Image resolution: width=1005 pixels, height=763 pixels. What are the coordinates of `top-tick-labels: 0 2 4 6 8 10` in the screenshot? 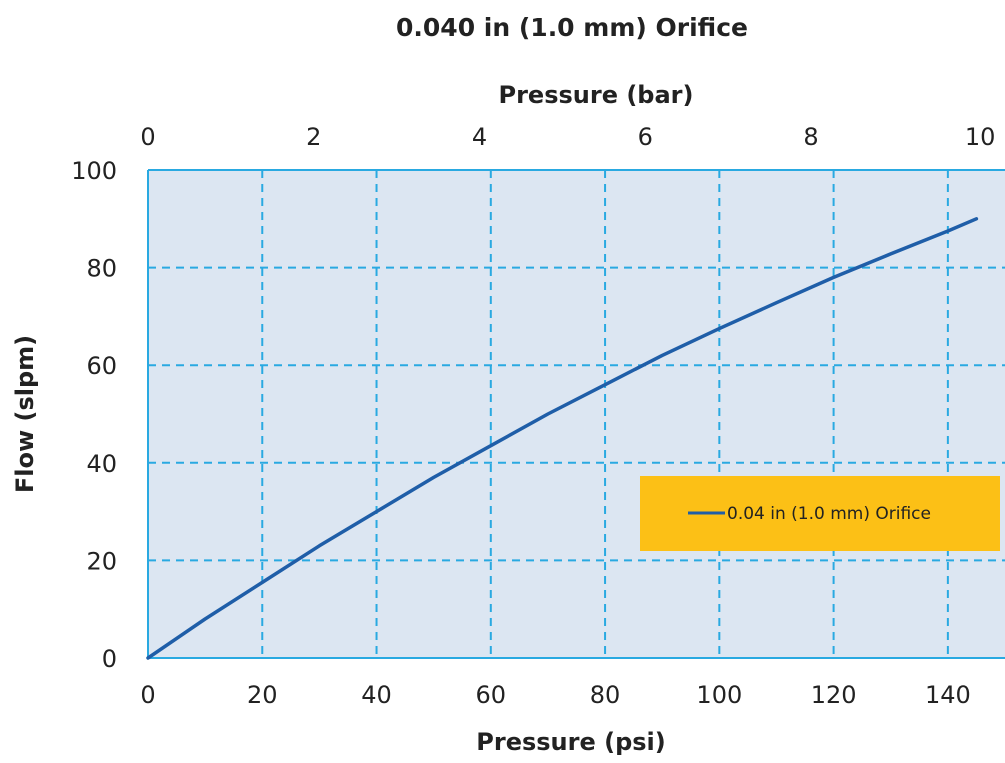 It's located at (567, 137).